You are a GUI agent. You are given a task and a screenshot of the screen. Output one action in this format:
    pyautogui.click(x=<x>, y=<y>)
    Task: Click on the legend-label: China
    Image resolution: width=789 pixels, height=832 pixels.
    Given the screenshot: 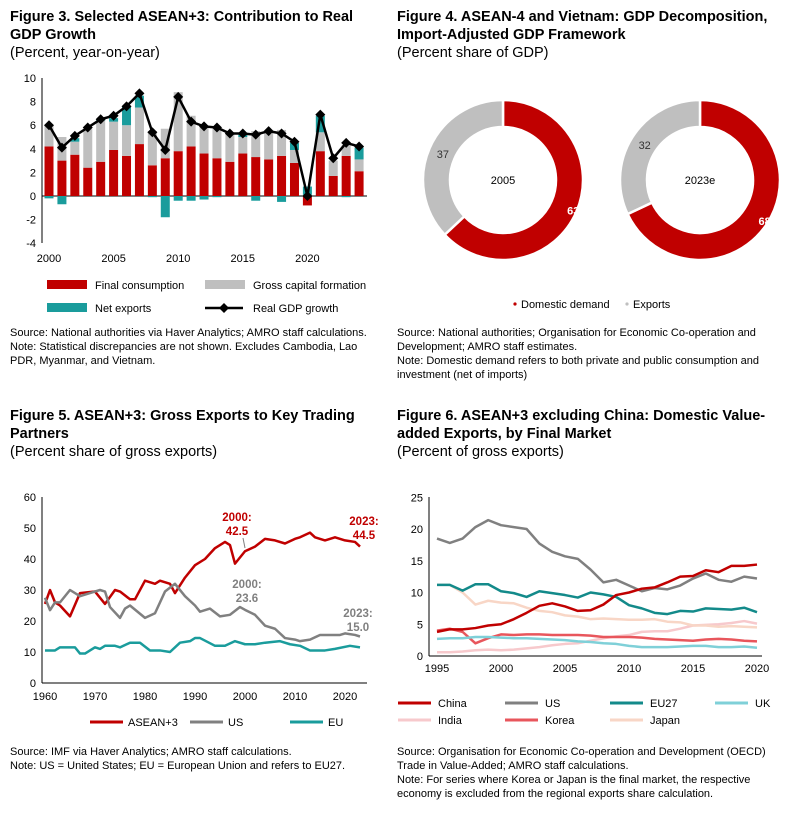 What is the action you would take?
    pyautogui.click(x=453, y=704)
    